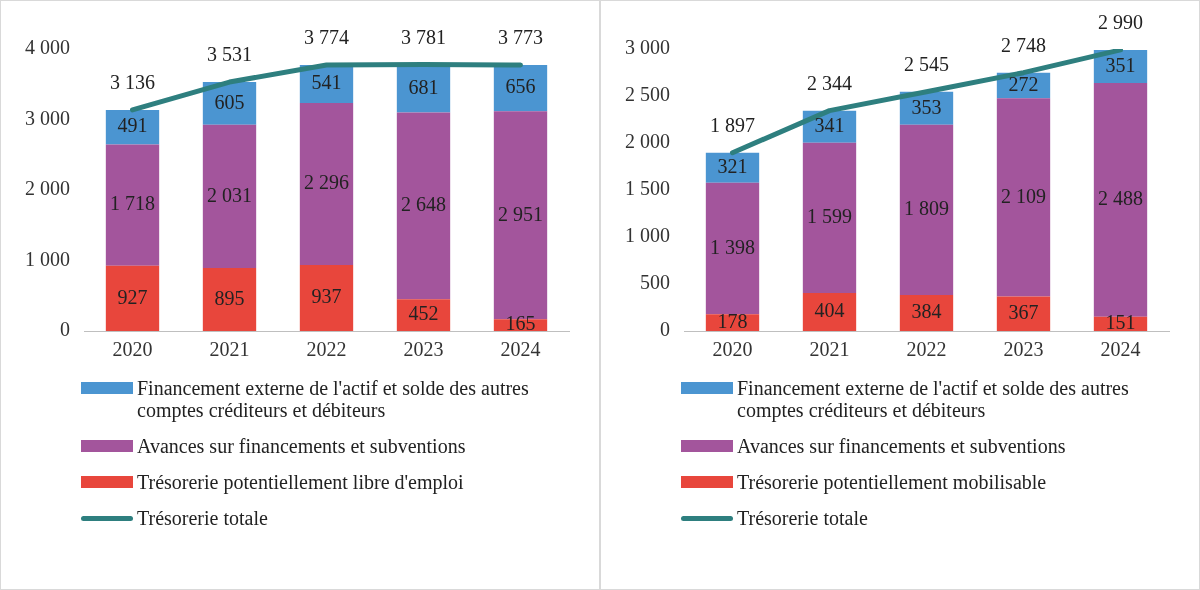 The width and height of the screenshot is (1200, 590). What do you see at coordinates (1120, 22) in the screenshot?
I see `data-label: 2 990` at bounding box center [1120, 22].